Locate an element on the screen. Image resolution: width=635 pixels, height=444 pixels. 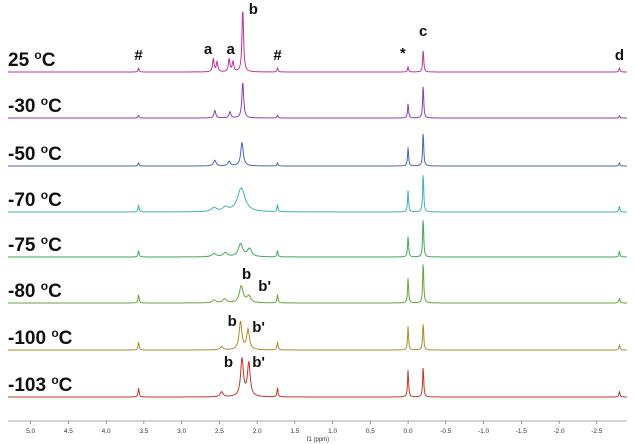
x-tick-label: 1.0 is located at coordinates (332, 431).